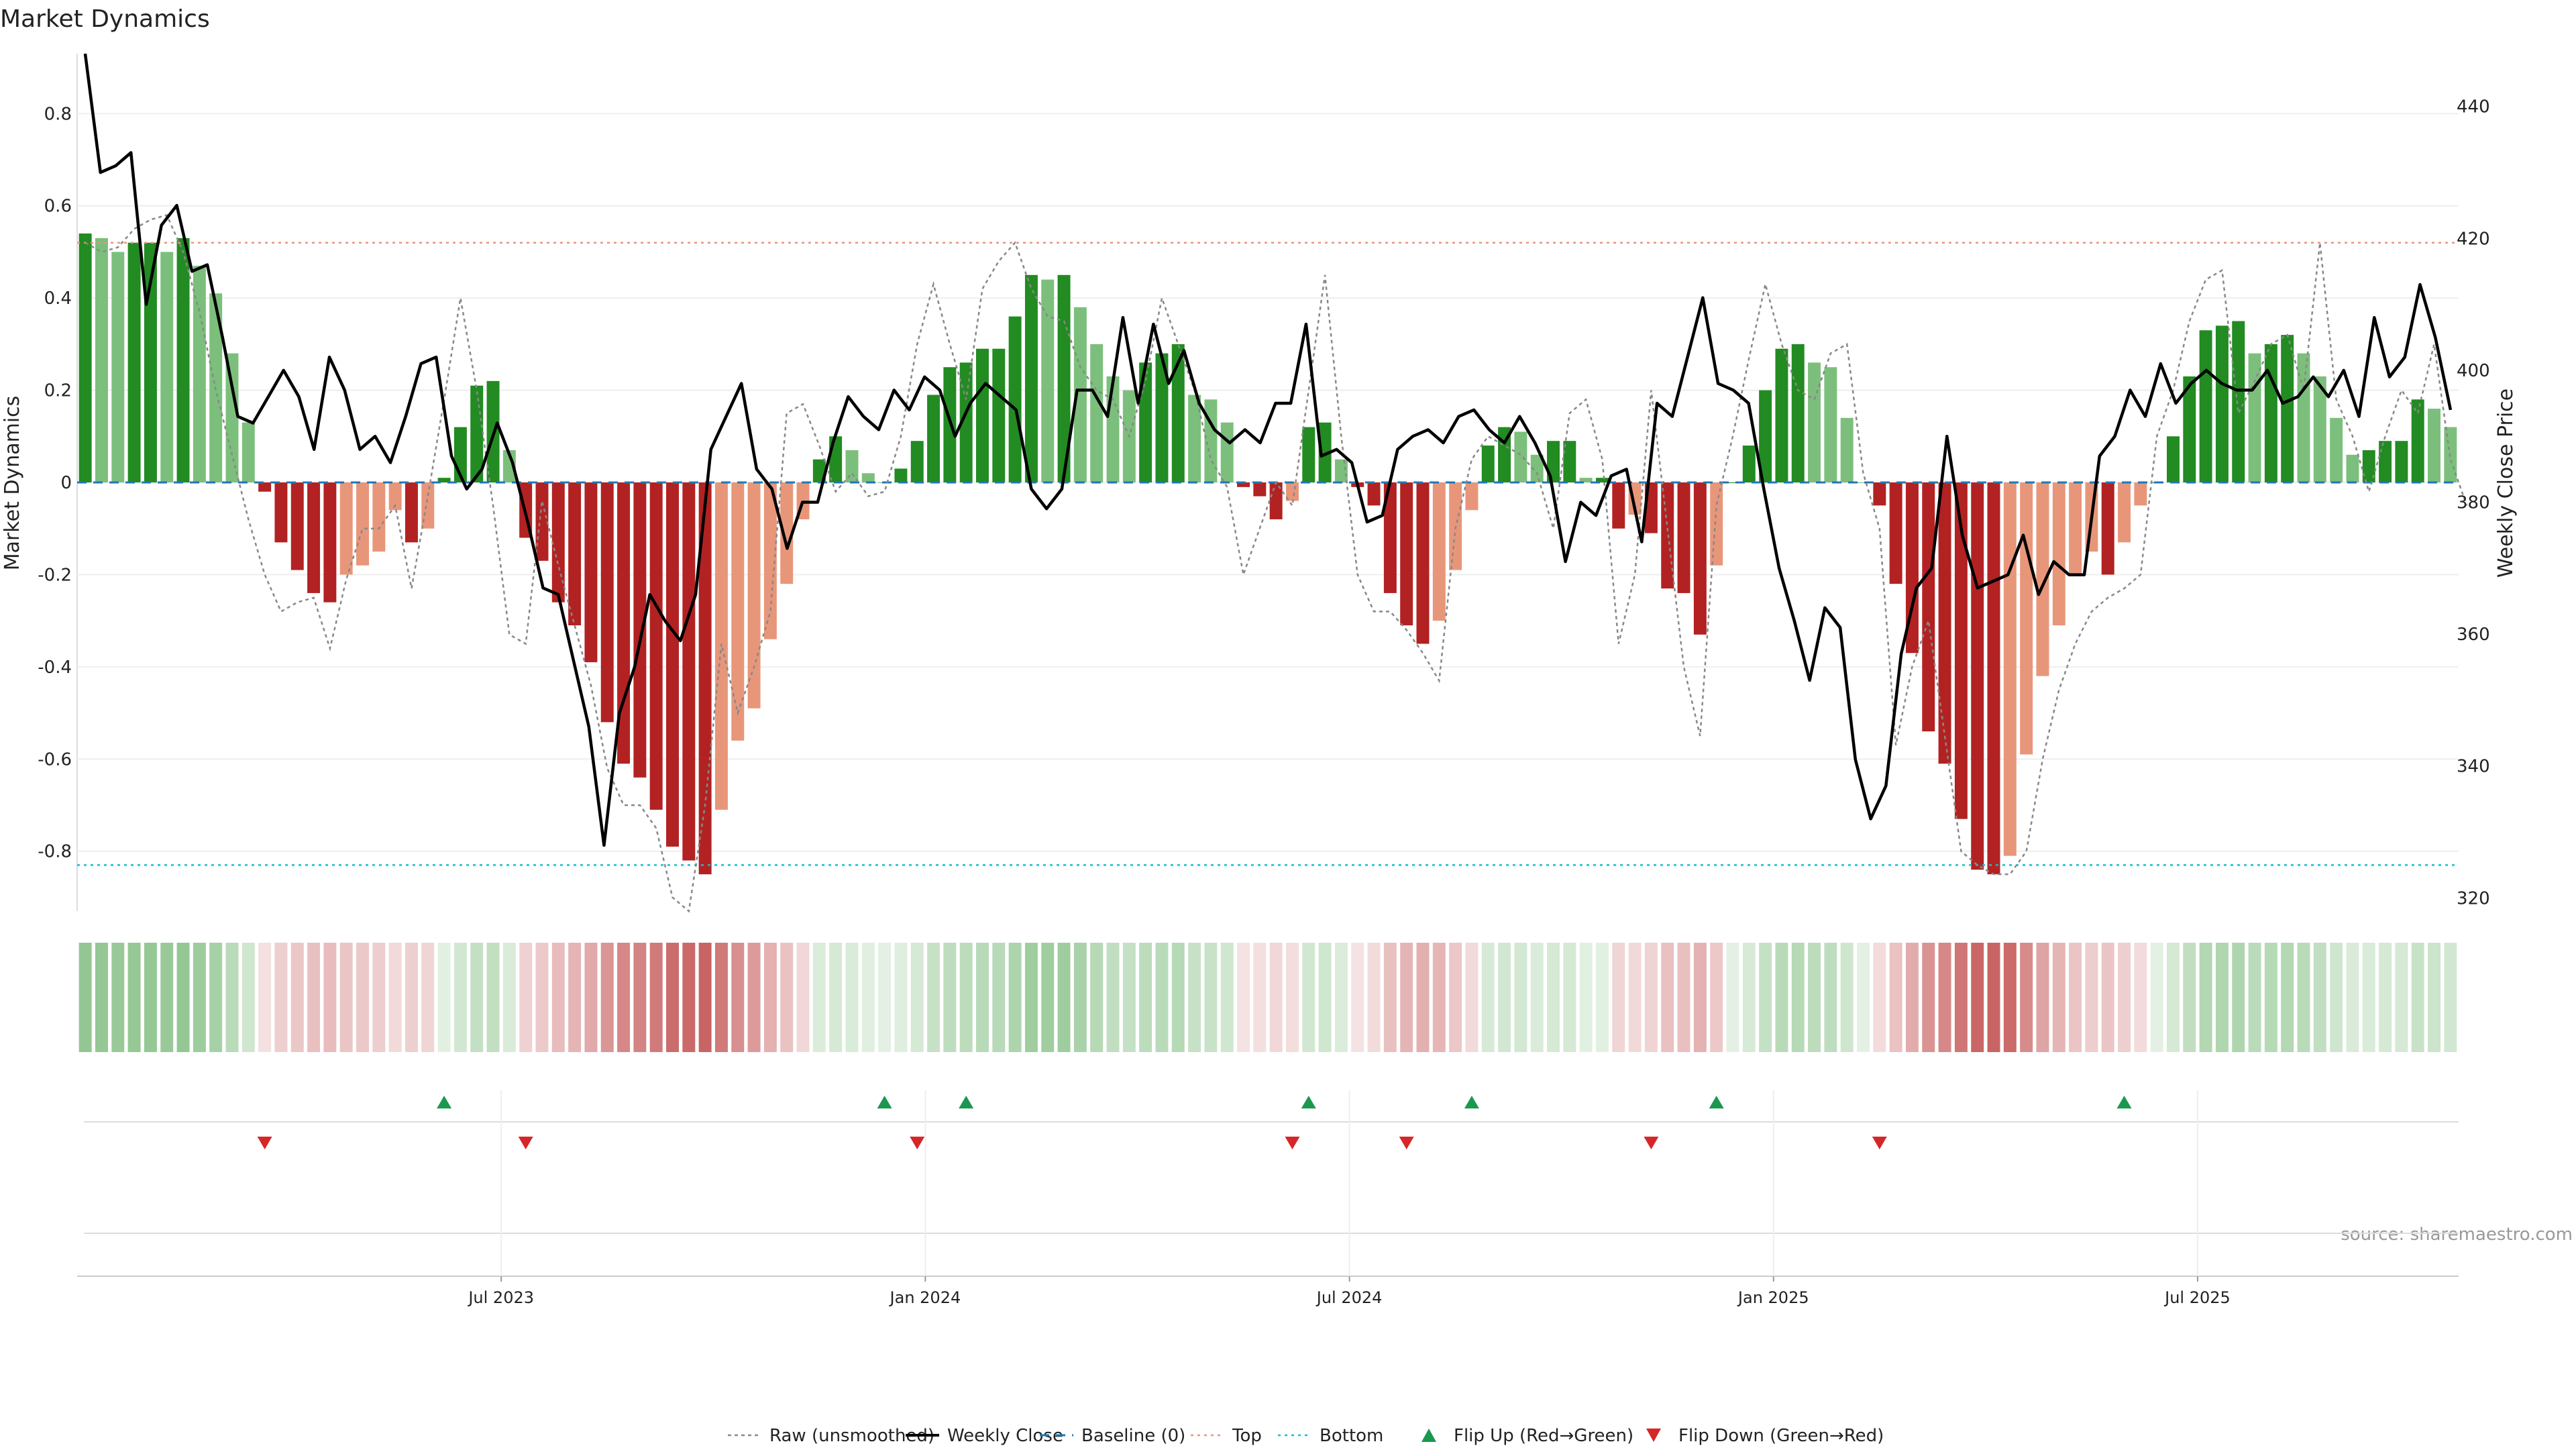 Image resolution: width=2576 pixels, height=1452 pixels. I want to click on legend-label: Flip Down (Green→Red), so click(1781, 1436).